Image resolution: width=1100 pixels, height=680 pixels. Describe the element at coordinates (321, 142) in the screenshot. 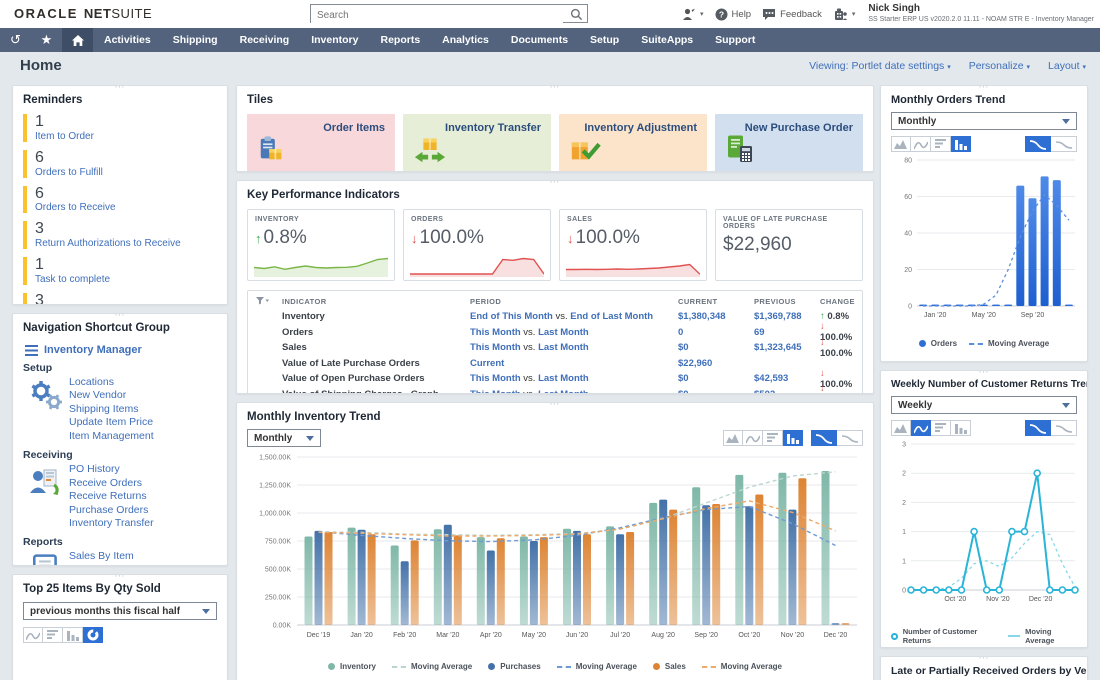

I see `tile-order-items: Order Items` at that location.